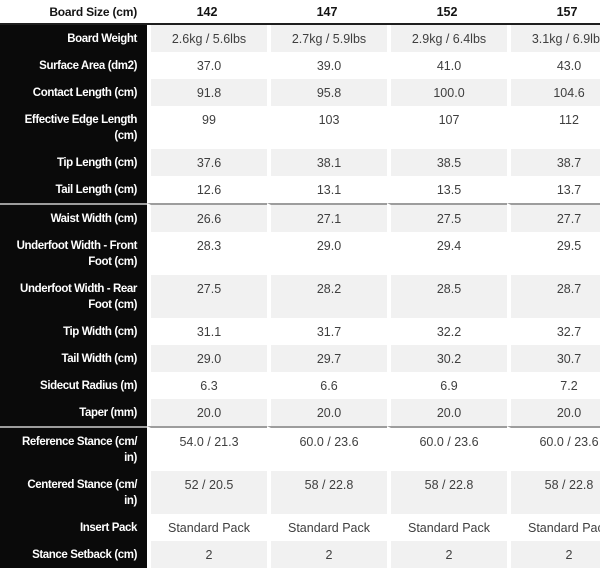  What do you see at coordinates (73, 385) in the screenshot?
I see `row-label: Sidecut Radius (m)` at bounding box center [73, 385].